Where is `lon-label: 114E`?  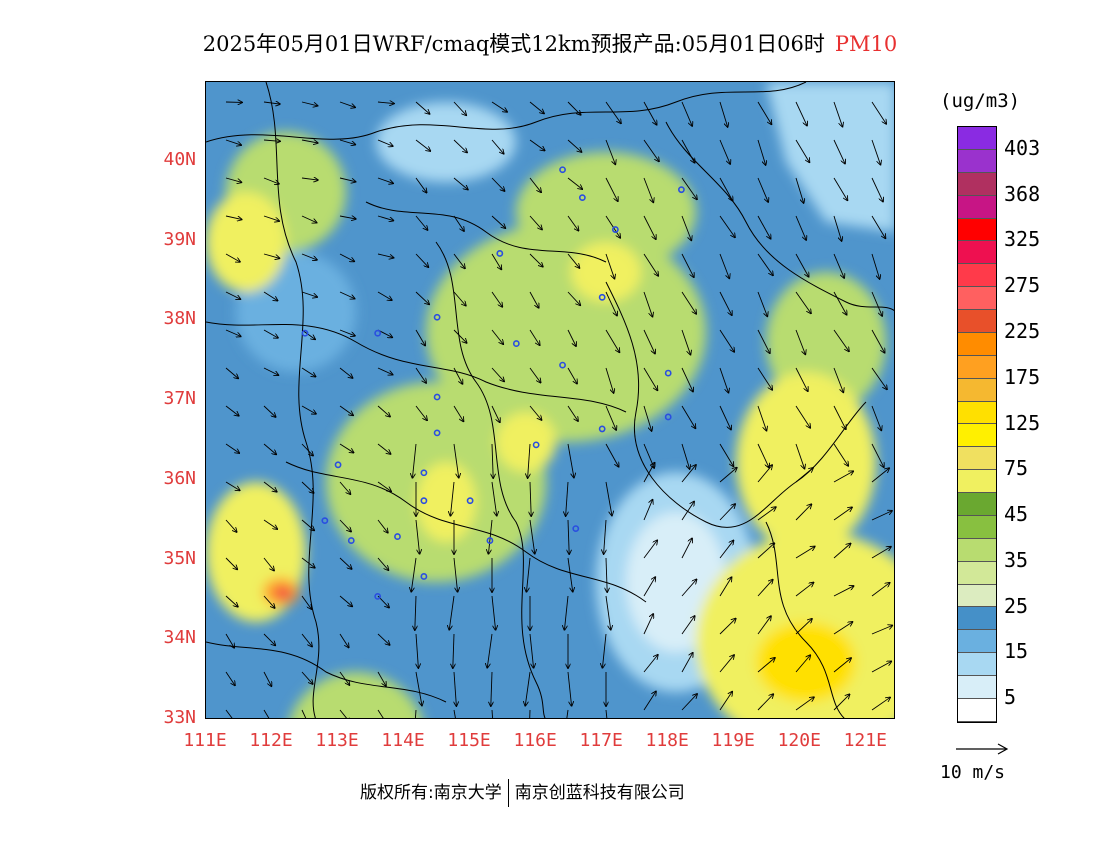 lon-label: 114E is located at coordinates (403, 740).